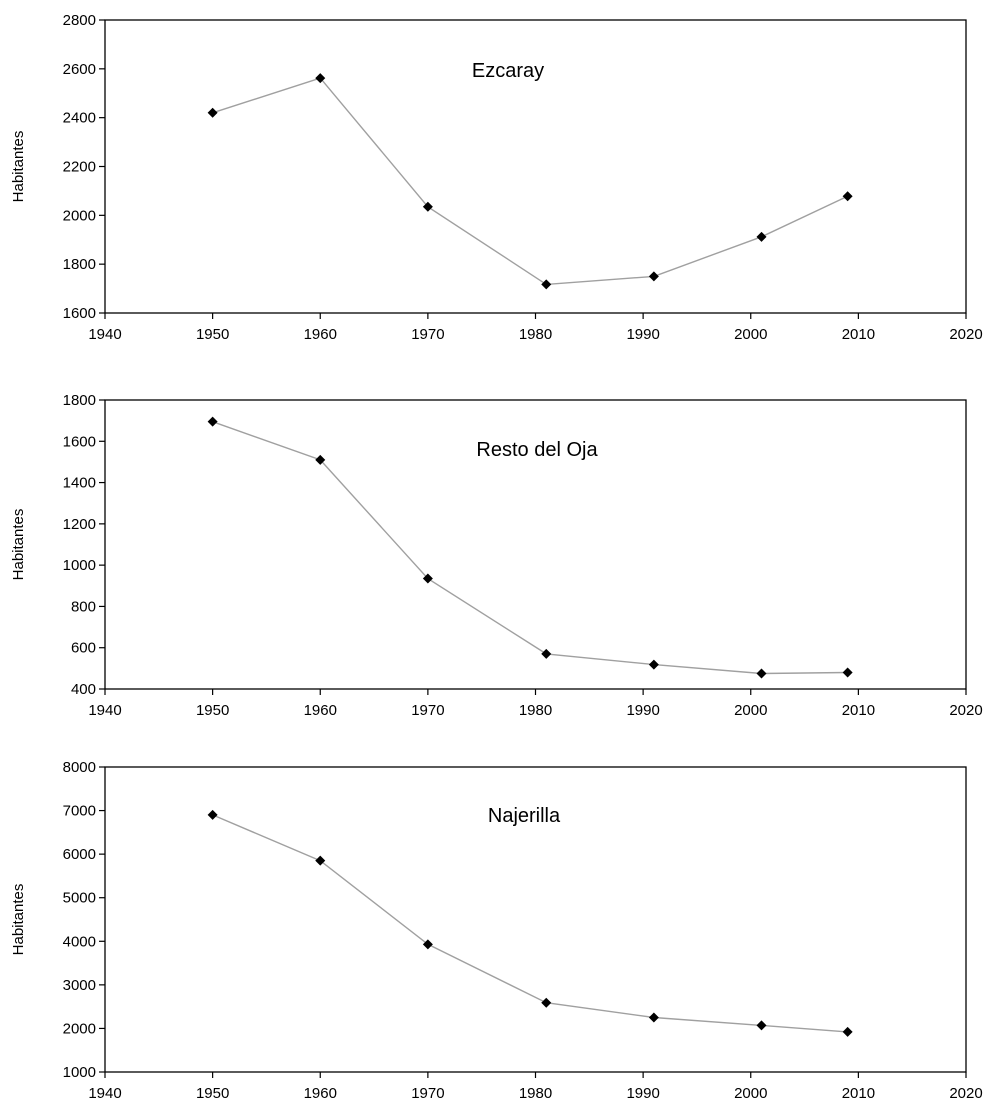  What do you see at coordinates (79, 118) in the screenshot?
I see `y-tick-label: 2400` at bounding box center [79, 118].